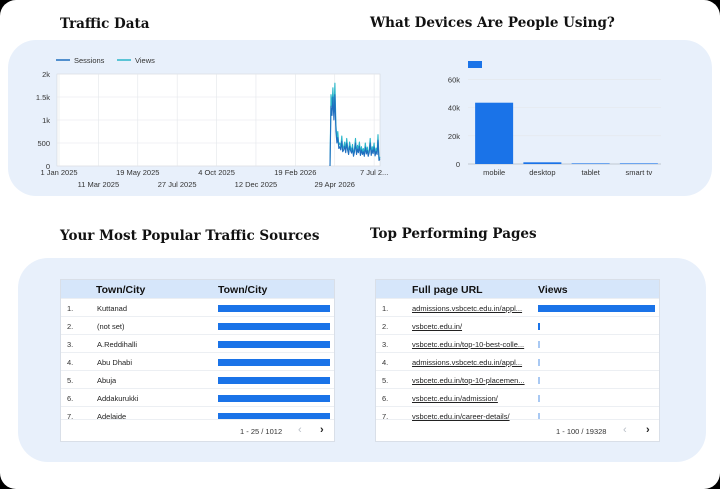 This screenshot has height=489, width=720. Describe the element at coordinates (111, 326) in the screenshot. I see `town-city-name: (not set)` at that location.